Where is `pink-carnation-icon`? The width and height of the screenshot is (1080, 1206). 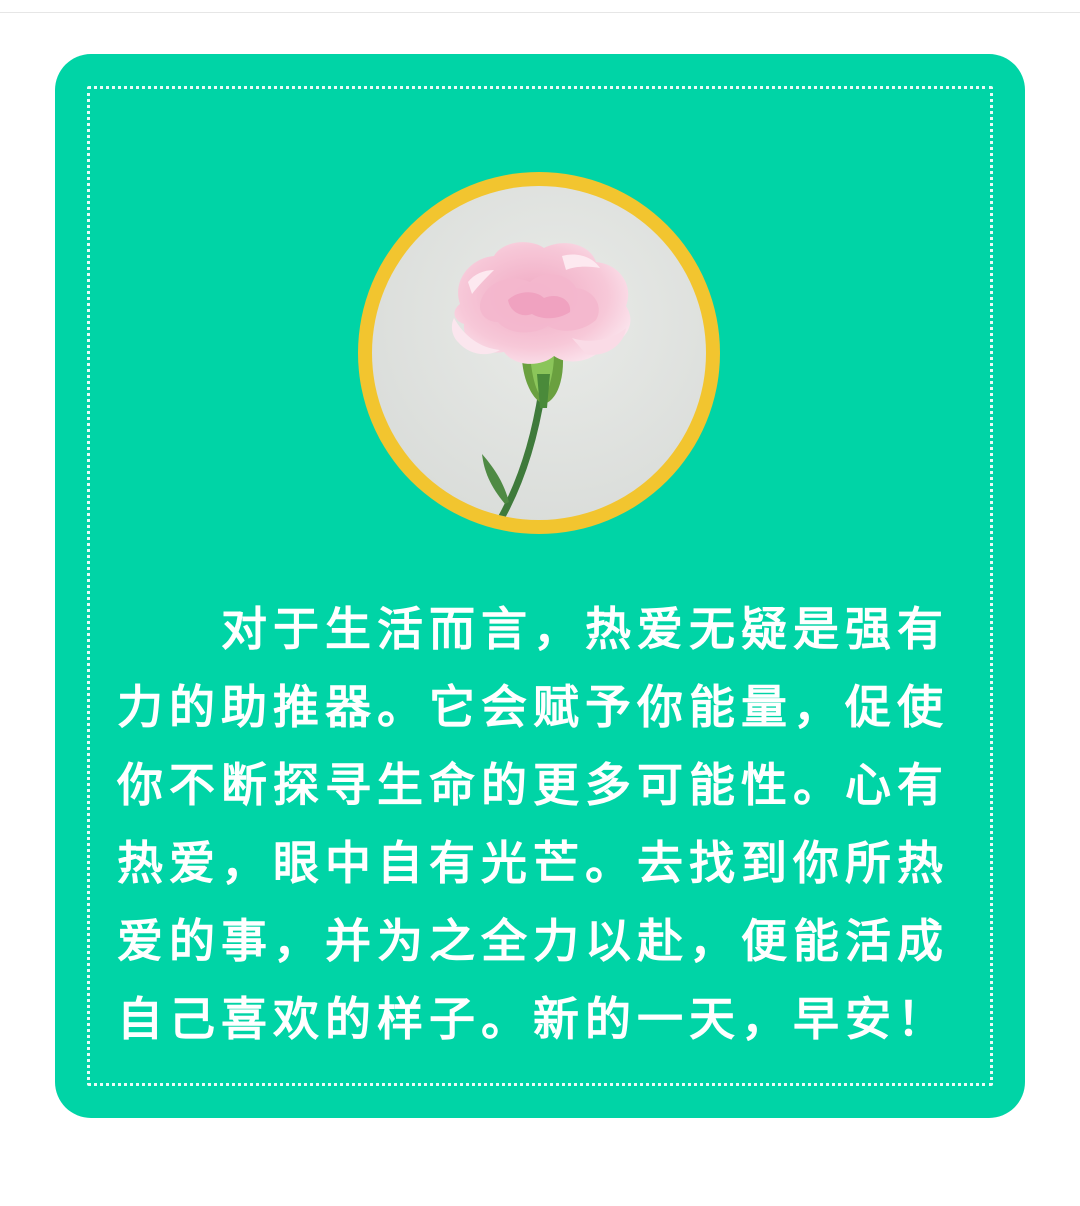
pink-carnation-icon is located at coordinates (539, 353).